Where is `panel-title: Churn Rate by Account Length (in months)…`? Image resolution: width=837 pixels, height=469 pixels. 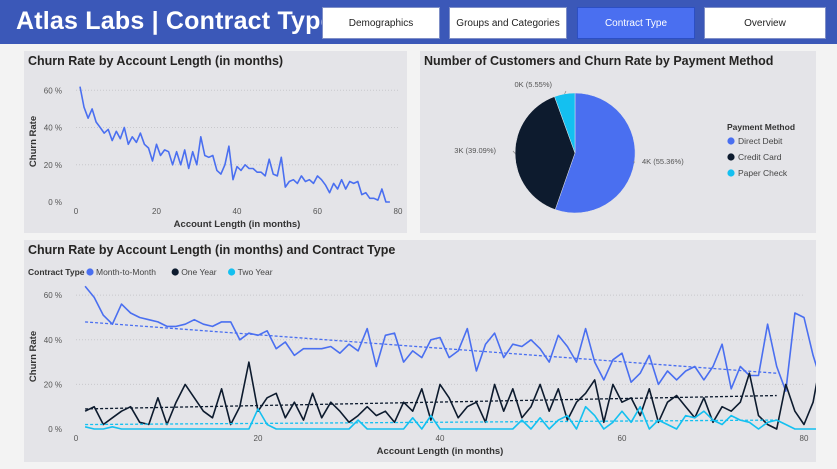
panel-title: Churn Rate by Account Length (in months)… is located at coordinates (212, 250).